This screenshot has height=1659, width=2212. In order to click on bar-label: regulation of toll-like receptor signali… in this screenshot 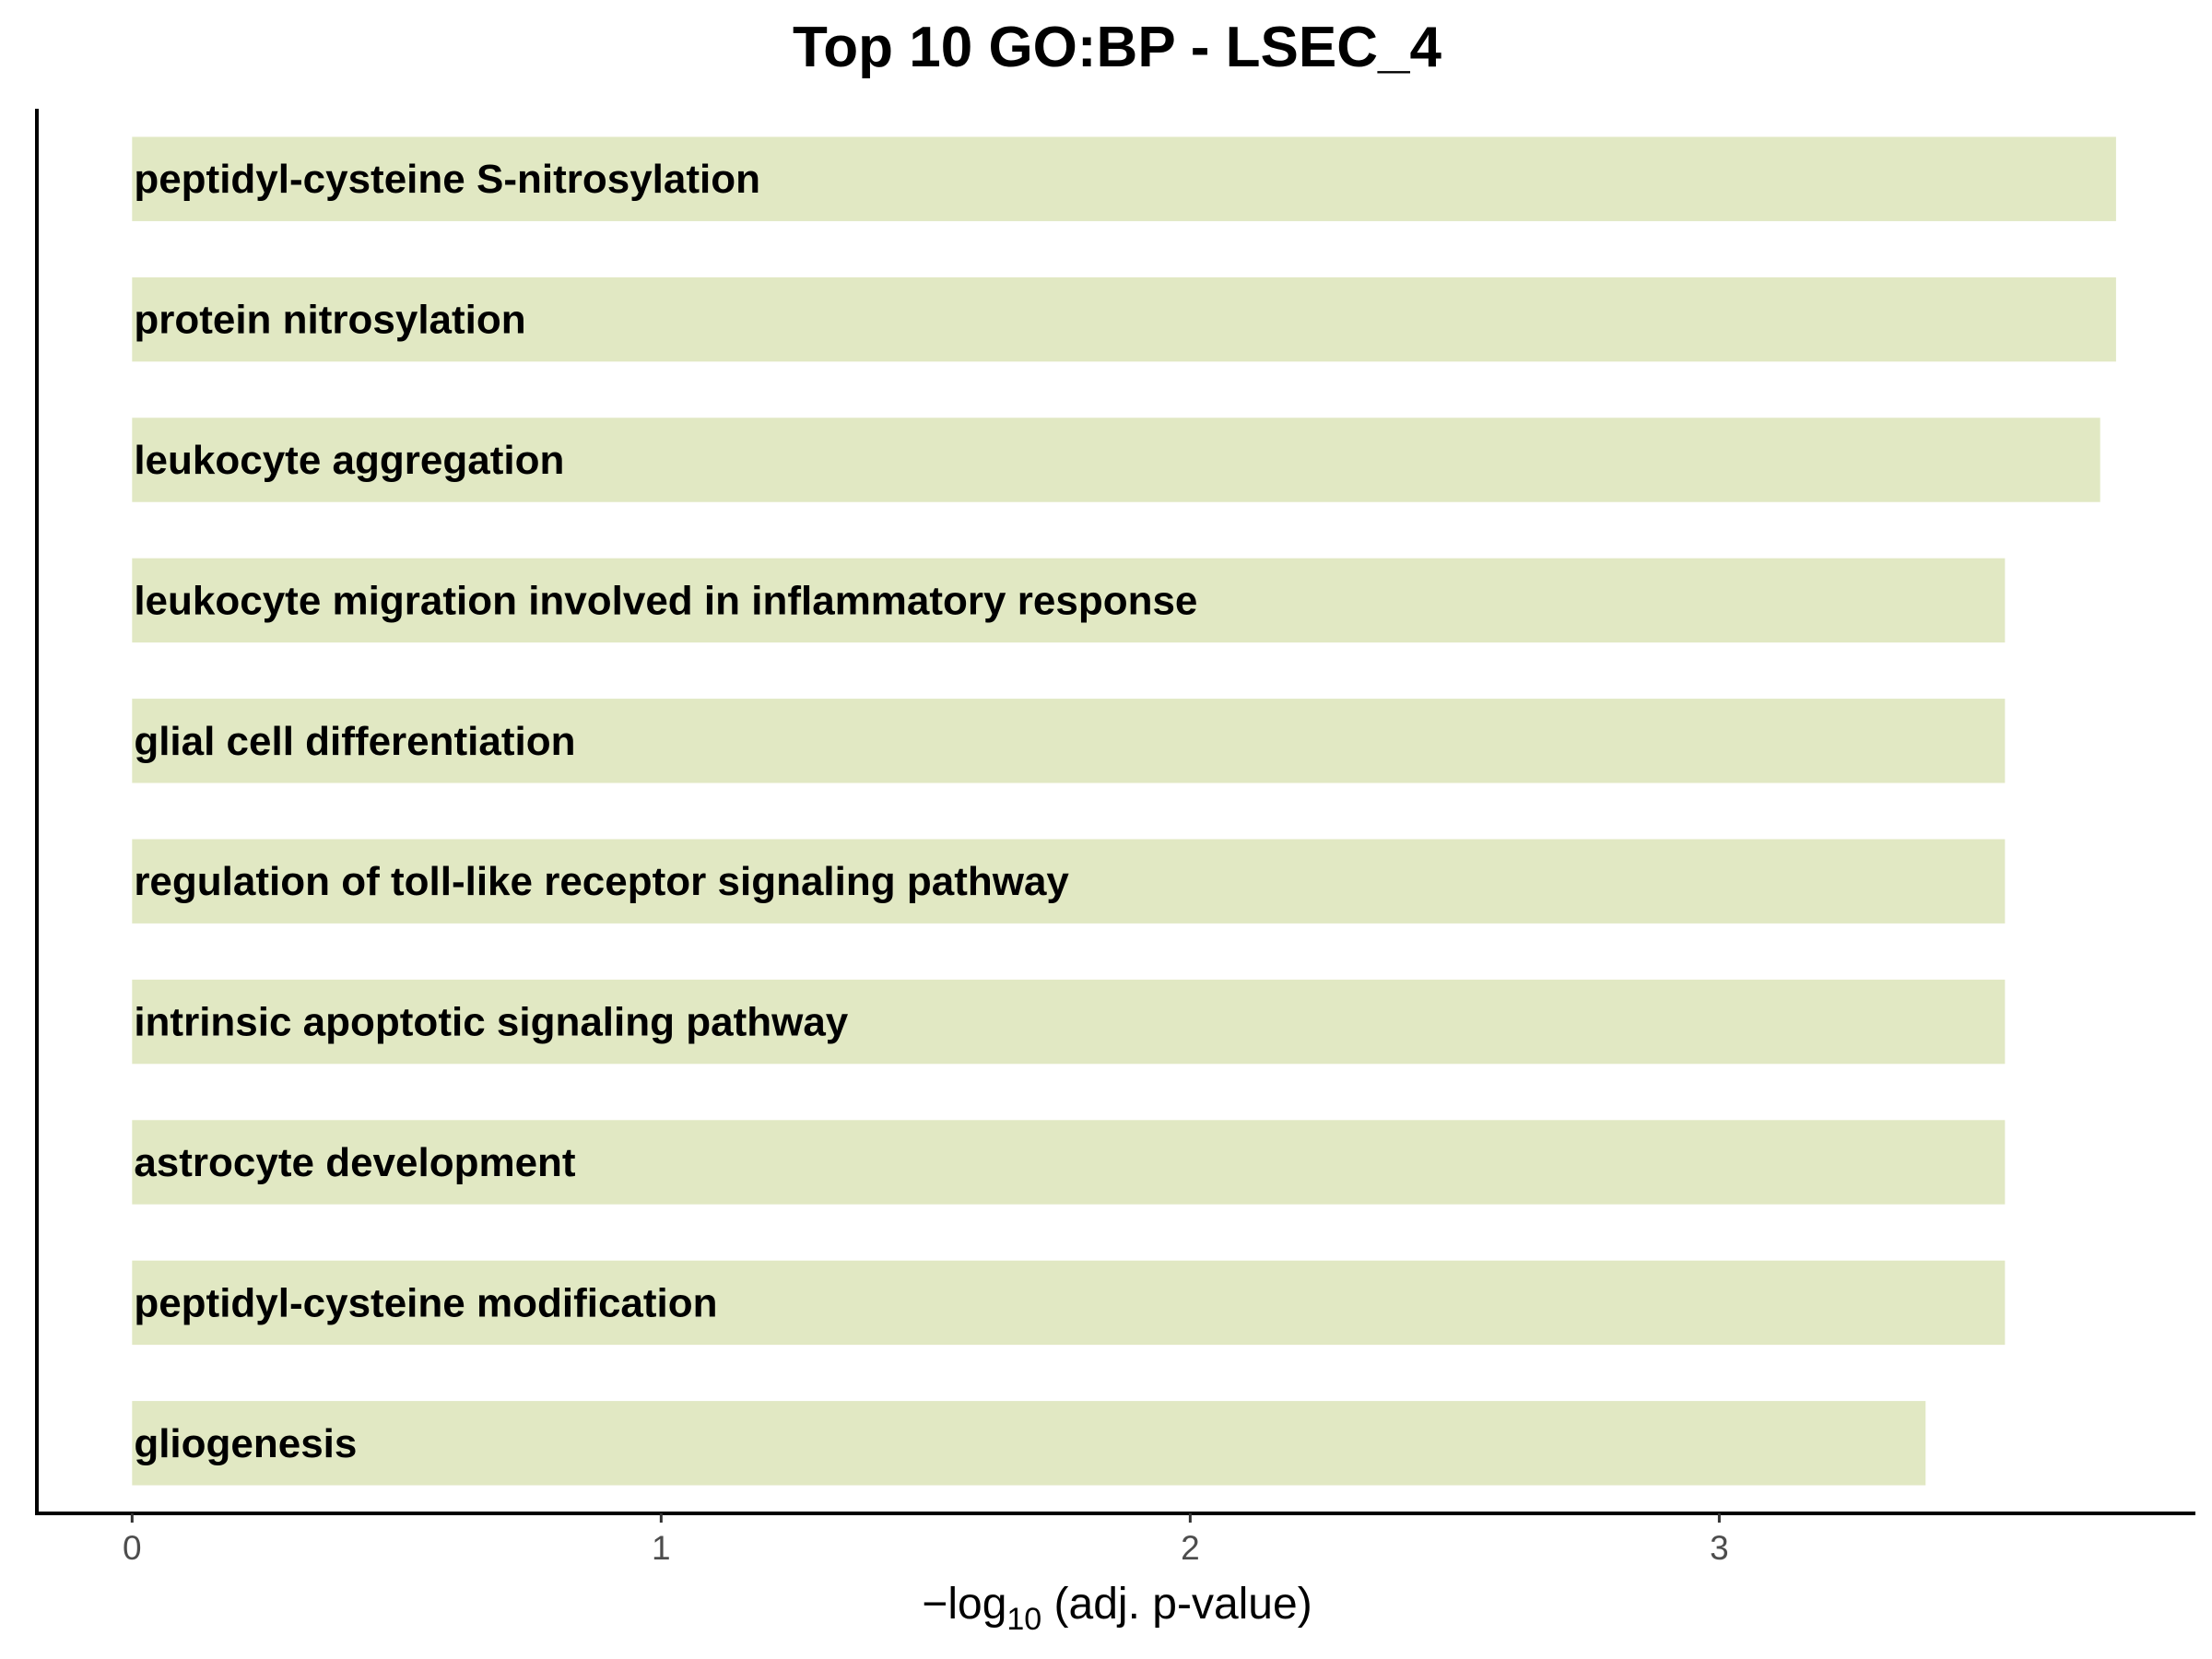, I will do `click(601, 881)`.